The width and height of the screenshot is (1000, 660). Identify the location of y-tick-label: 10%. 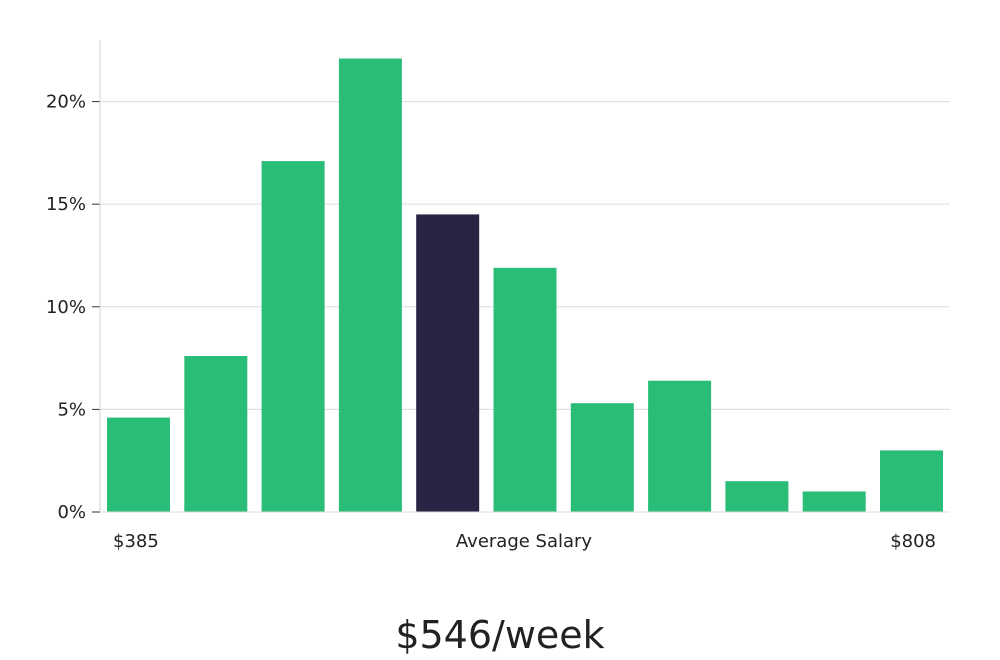
(66, 307).